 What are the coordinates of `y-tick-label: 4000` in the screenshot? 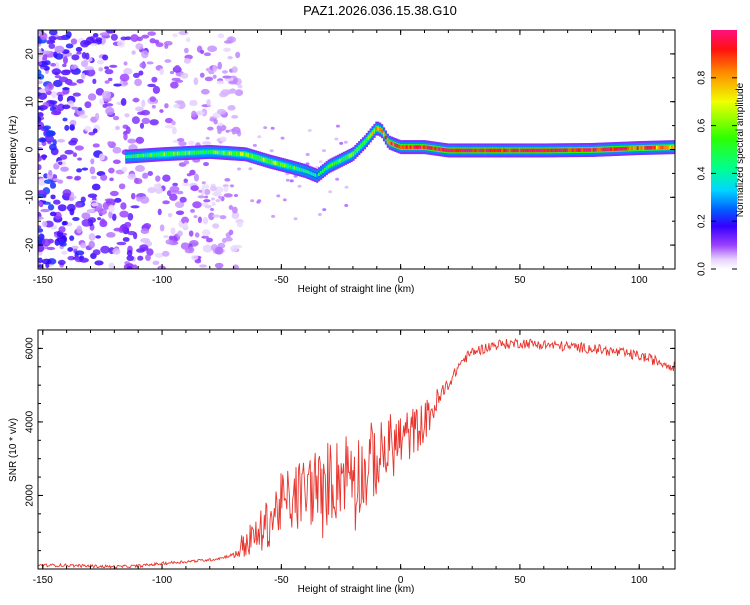 It's located at (30, 421).